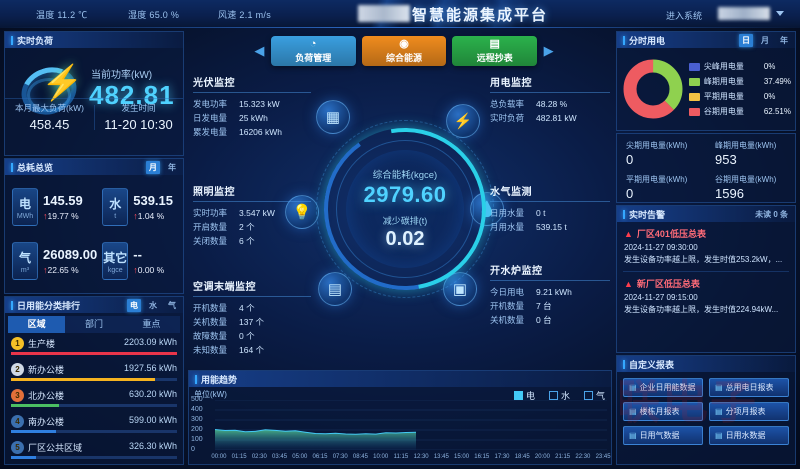 Image resolution: width=800 pixels, height=469 pixels. Describe the element at coordinates (115, 216) in the screenshot. I see `unit-suffix: t` at that location.